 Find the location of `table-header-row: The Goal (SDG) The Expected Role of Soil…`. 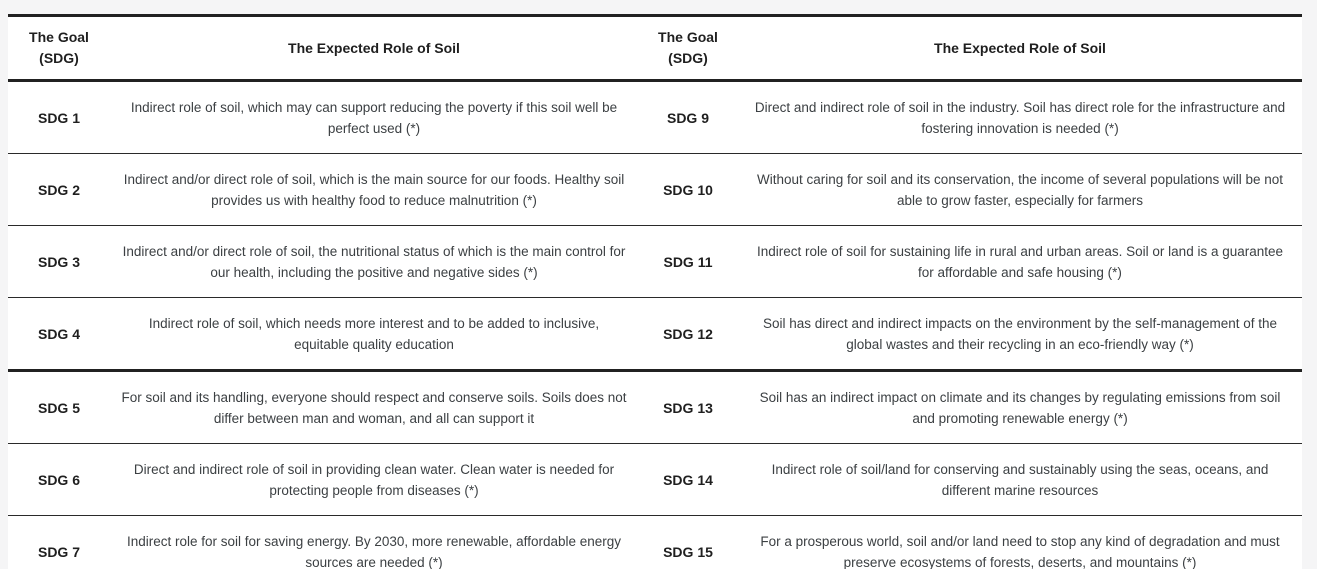

table-header-row: The Goal (SDG) The Expected Role of Soil… is located at coordinates (655, 48).